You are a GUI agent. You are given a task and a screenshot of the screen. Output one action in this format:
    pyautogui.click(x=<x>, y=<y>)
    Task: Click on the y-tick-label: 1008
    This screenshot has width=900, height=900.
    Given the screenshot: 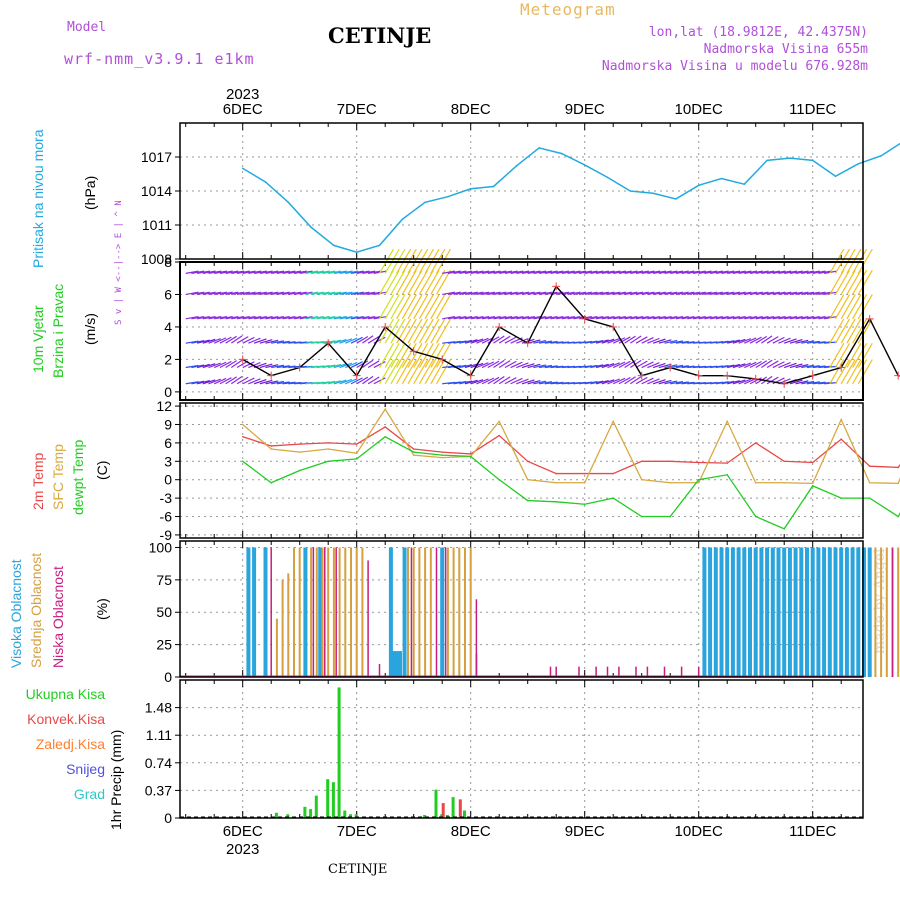 What is the action you would take?
    pyautogui.click(x=156, y=259)
    